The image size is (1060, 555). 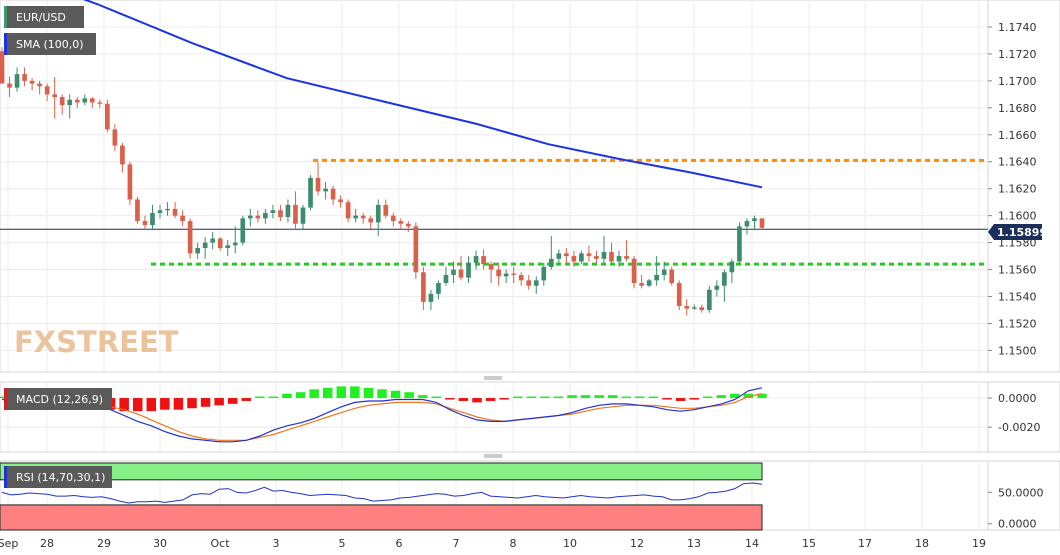 I want to click on y-tick-label: 1.1700, so click(x=1017, y=81).